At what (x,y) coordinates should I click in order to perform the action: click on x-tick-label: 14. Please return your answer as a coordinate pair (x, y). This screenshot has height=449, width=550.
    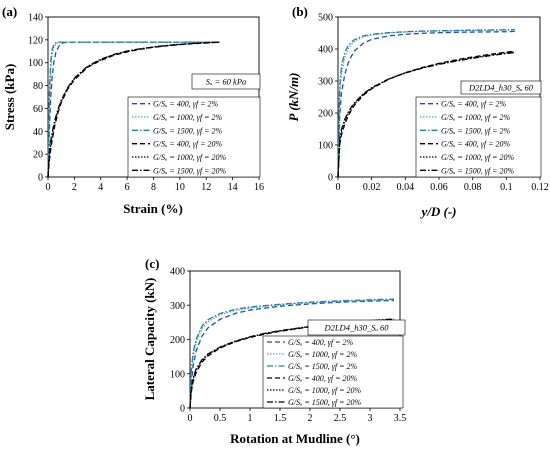
    Looking at the image, I should click on (233, 187).